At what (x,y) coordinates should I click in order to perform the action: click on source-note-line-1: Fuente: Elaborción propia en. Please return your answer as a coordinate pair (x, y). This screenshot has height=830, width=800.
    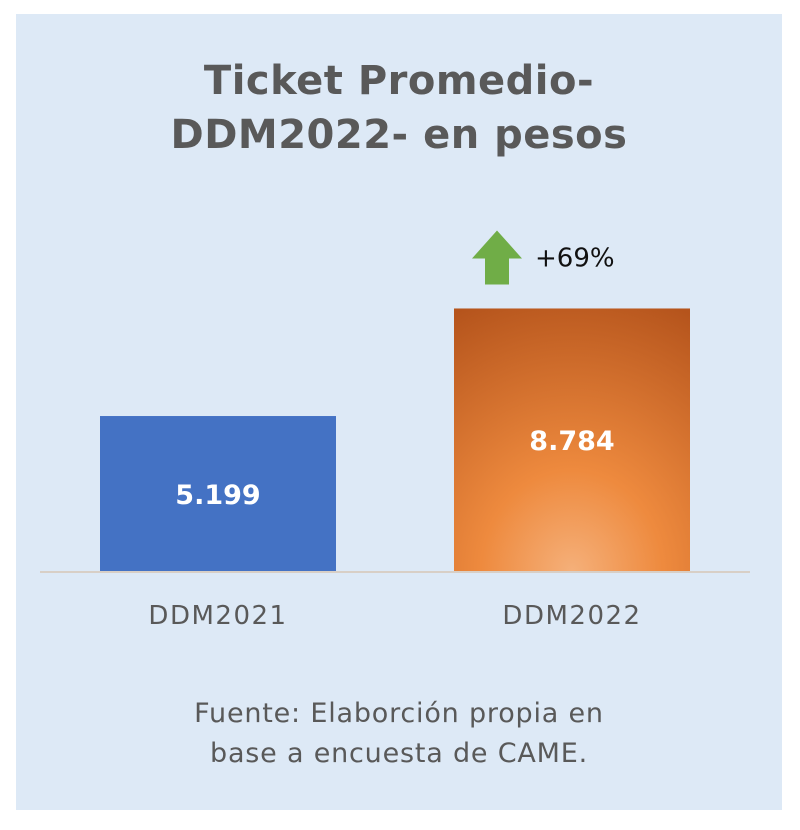
    Looking at the image, I should click on (399, 713).